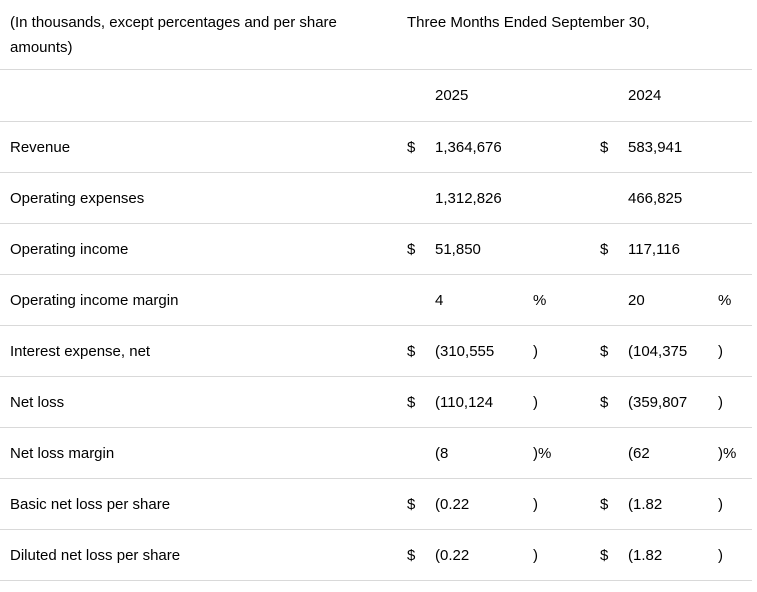  What do you see at coordinates (540, 300) in the screenshot?
I see `suffix-2025: %` at bounding box center [540, 300].